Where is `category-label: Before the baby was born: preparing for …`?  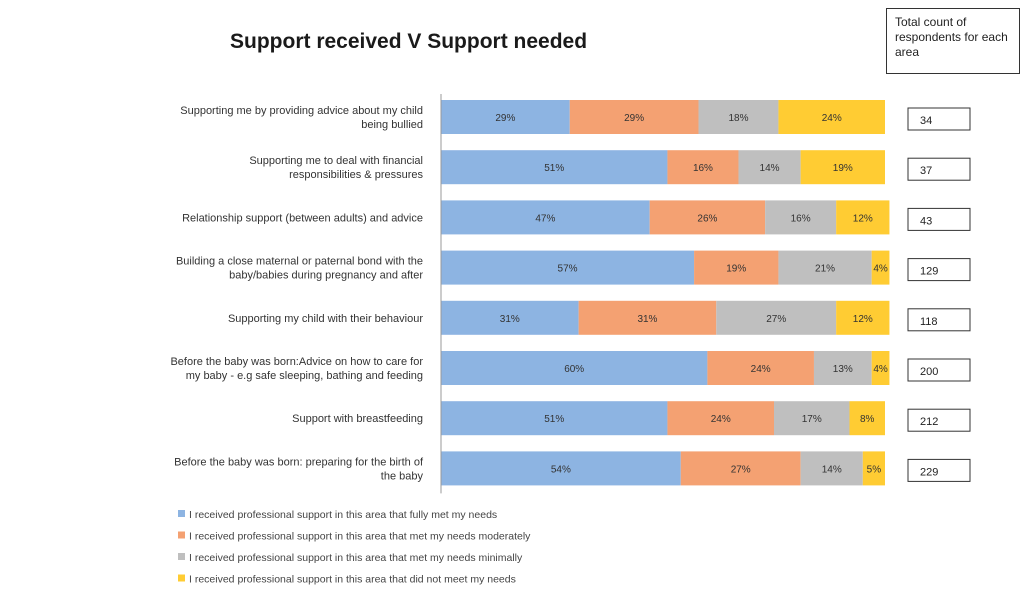 category-label: Before the baby was born: preparing for … is located at coordinates (299, 469).